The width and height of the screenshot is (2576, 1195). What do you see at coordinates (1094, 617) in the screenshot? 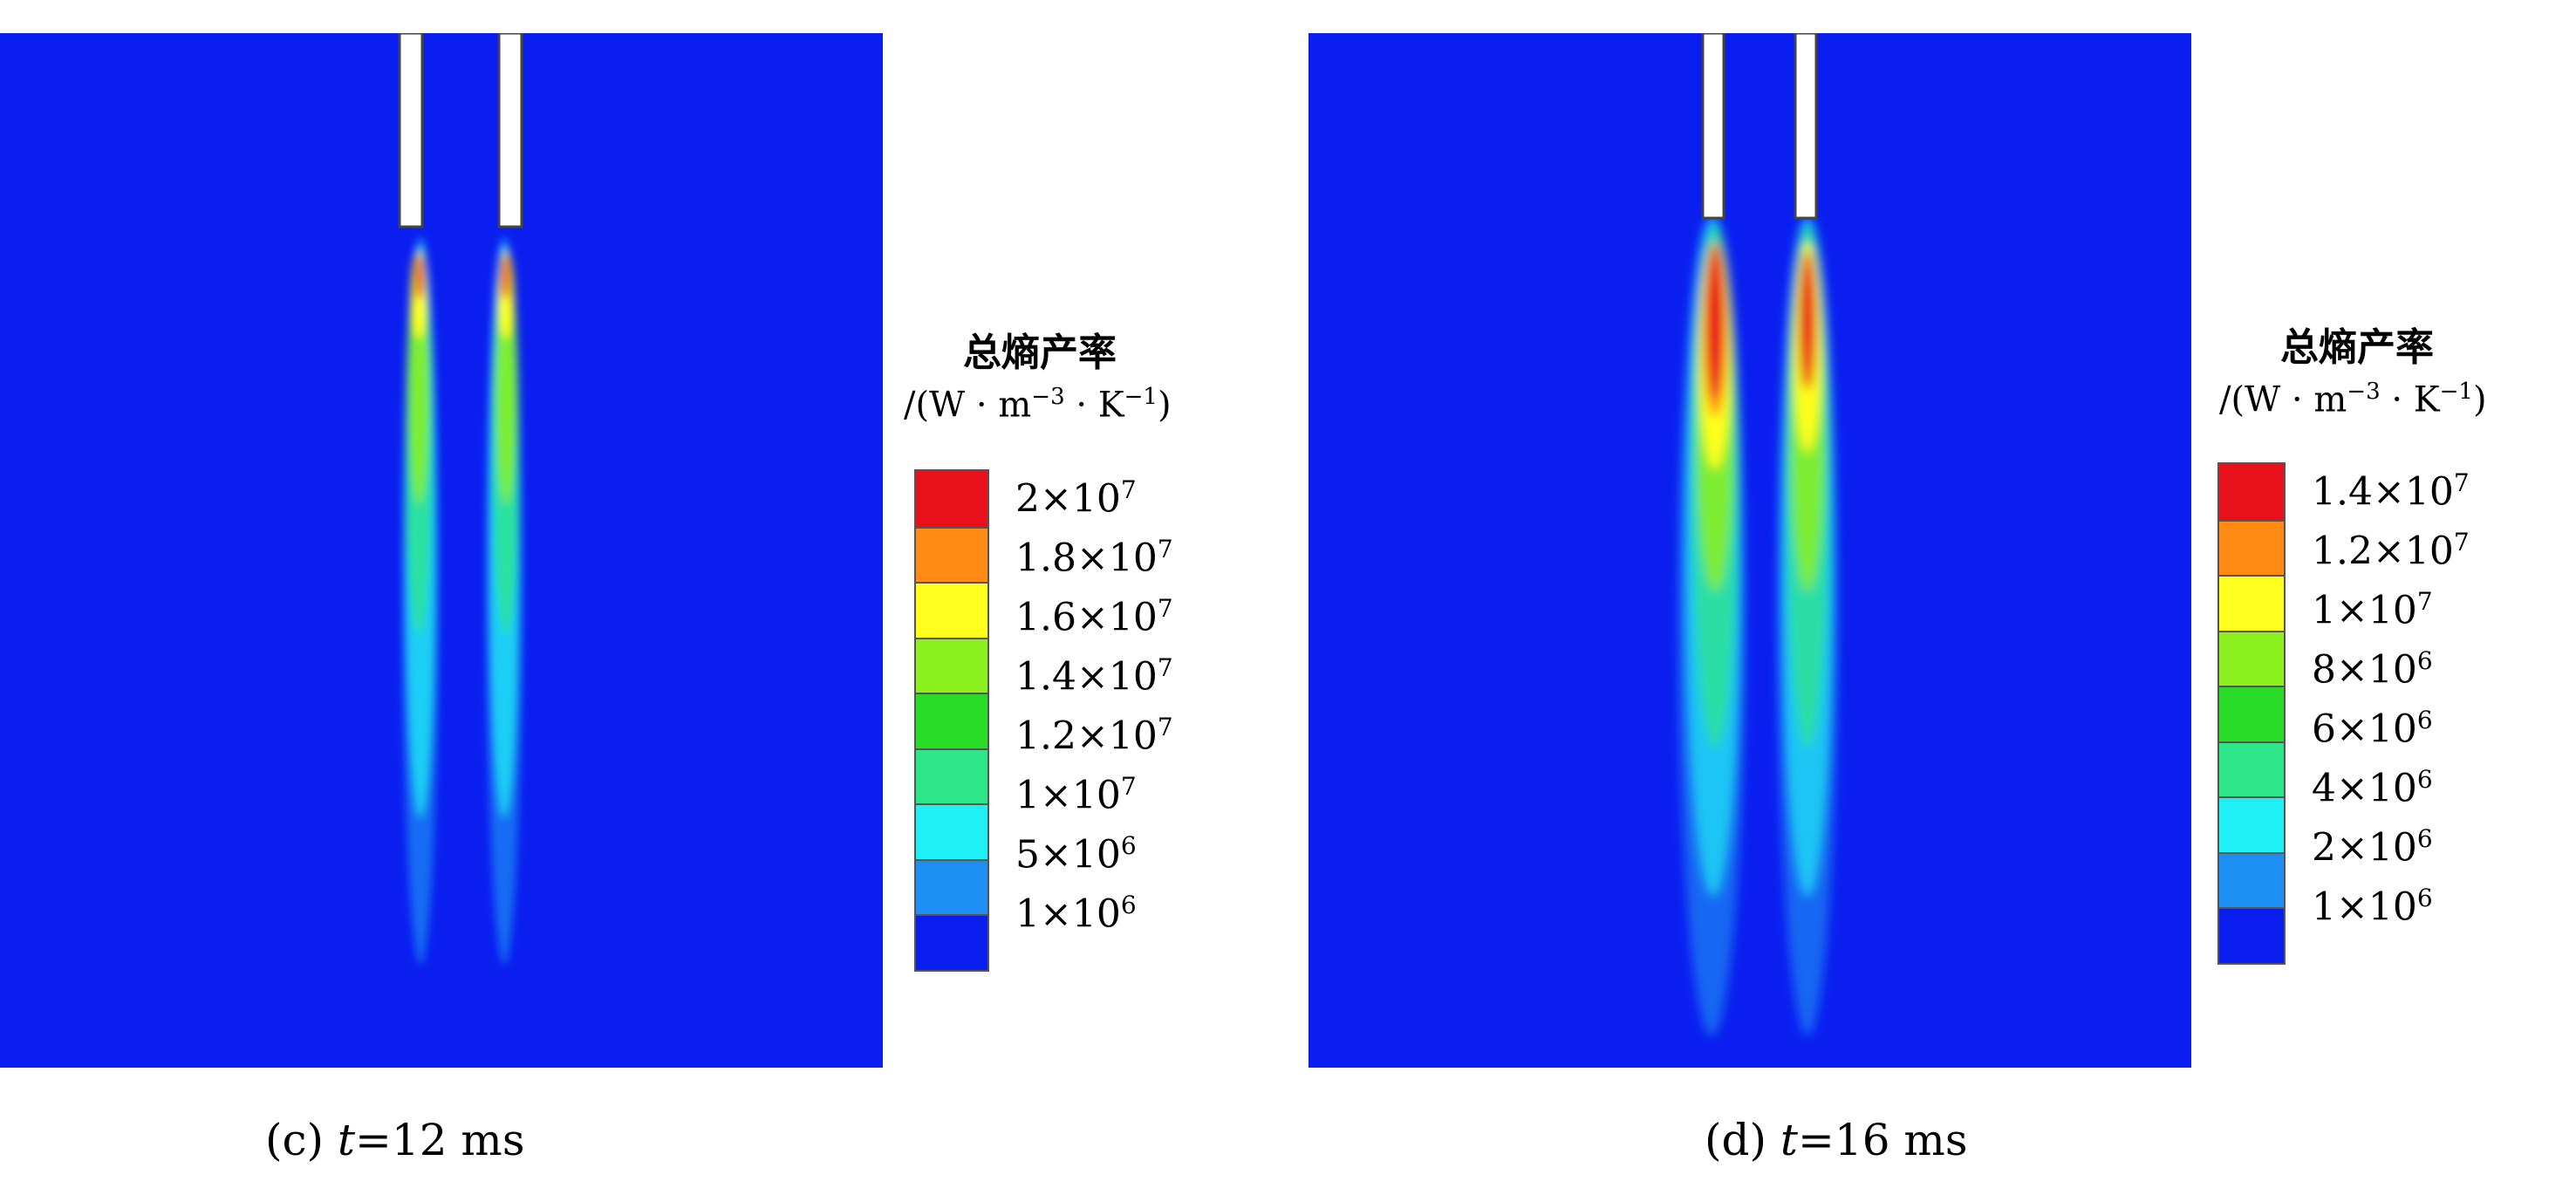
I see `colorbar-label: 1.6×107` at bounding box center [1094, 617].